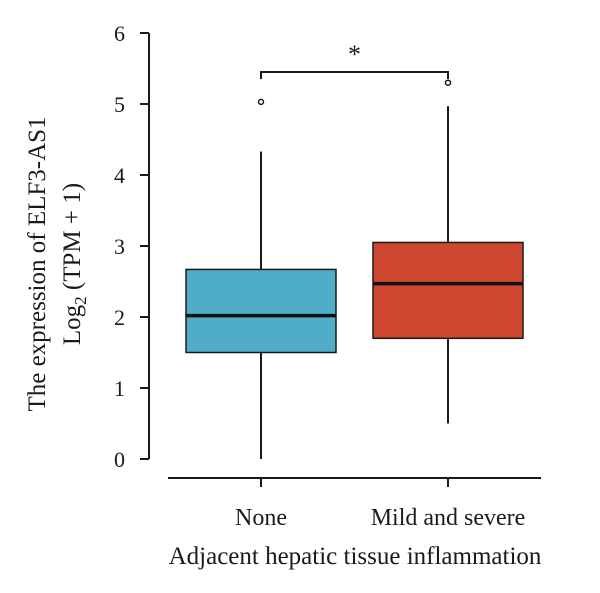 This screenshot has width=600, height=593. What do you see at coordinates (119, 175) in the screenshot?
I see `y-tick-label: 4` at bounding box center [119, 175].